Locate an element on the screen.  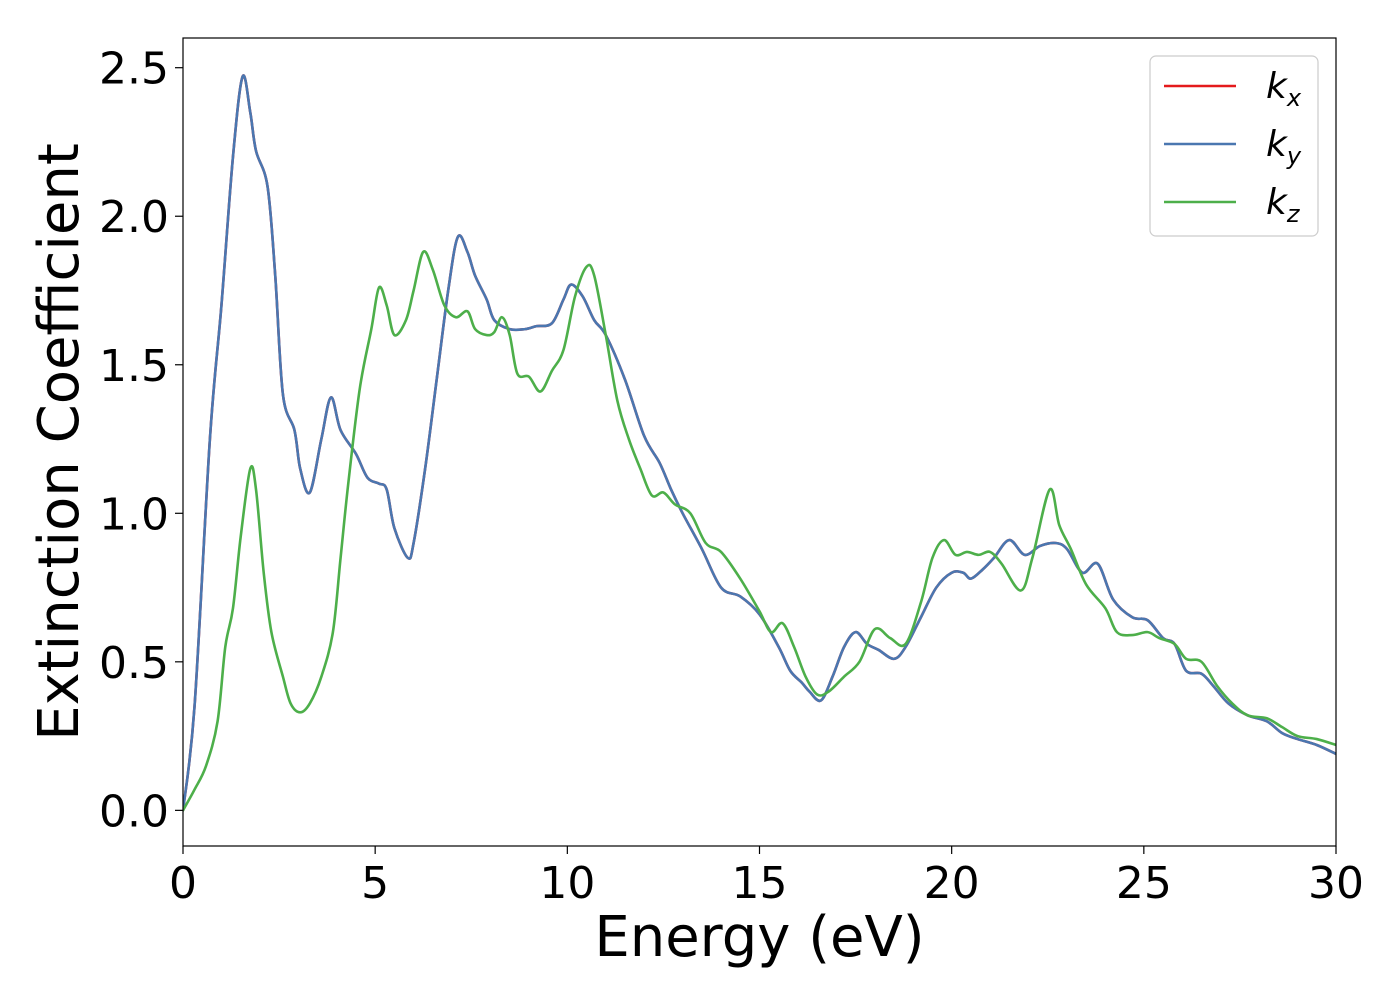
y-tick-label: 1.0 is located at coordinates (134, 514).